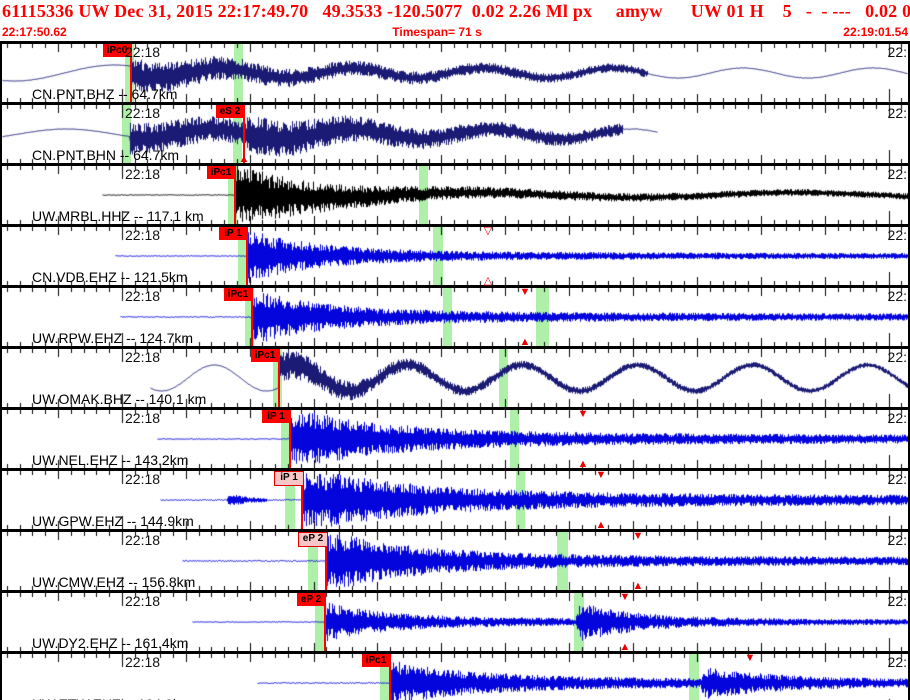  Describe the element at coordinates (110, 277) in the screenshot. I see `station-label: CN.VDB.EHZ -- 121.5km` at that location.